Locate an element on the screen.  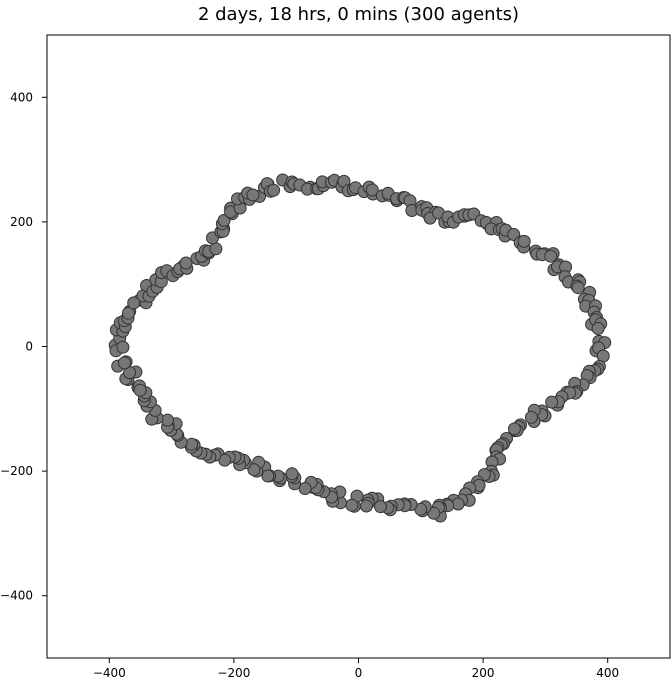
y-tick-label: 200 is located at coordinates (21, 222).